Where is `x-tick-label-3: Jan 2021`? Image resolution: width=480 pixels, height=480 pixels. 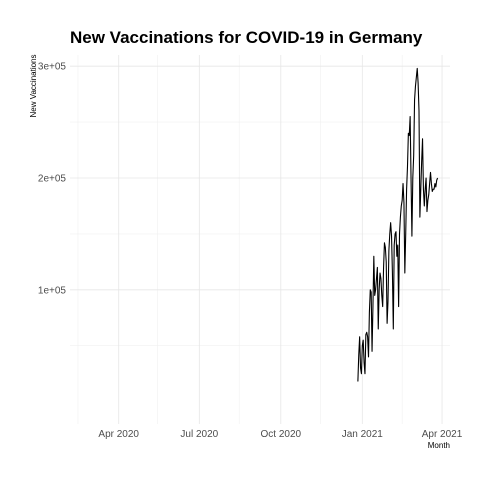 x-tick-label-3: Jan 2021 is located at coordinates (363, 434).